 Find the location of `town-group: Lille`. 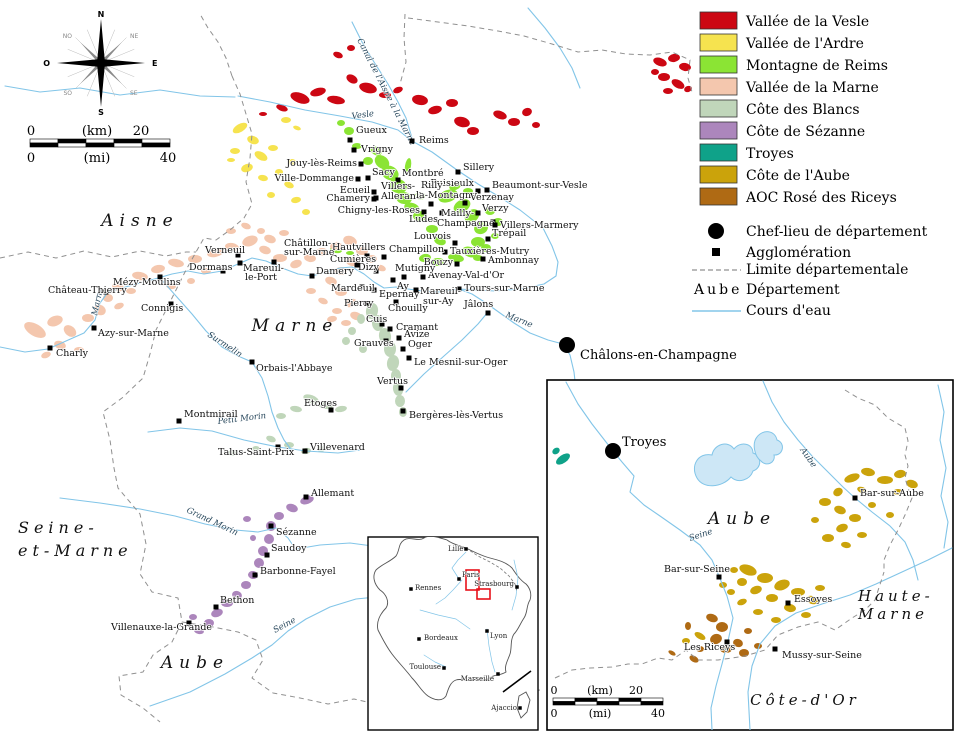

town-group: Lille is located at coordinates (458, 549).